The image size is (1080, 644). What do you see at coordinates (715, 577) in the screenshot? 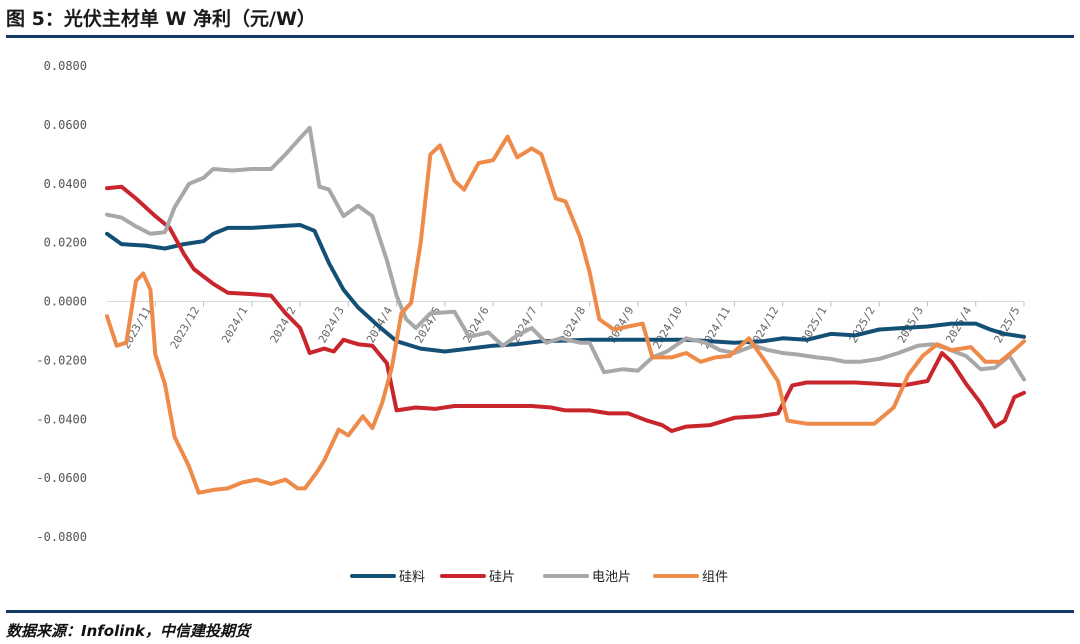
I see `legend-label: 组件` at bounding box center [715, 577].